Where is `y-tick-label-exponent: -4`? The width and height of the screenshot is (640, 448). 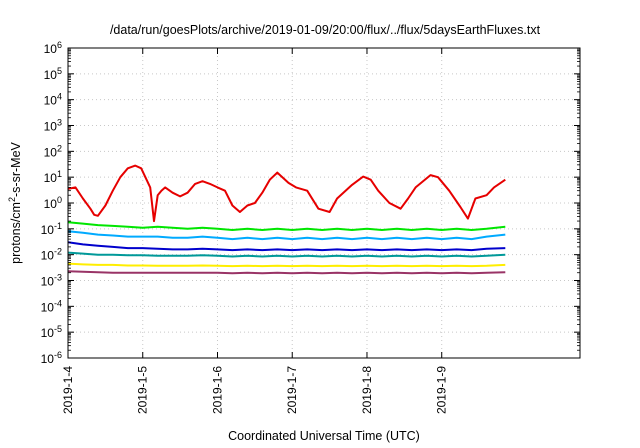 y-tick-label-exponent: -4 is located at coordinates (58, 303).